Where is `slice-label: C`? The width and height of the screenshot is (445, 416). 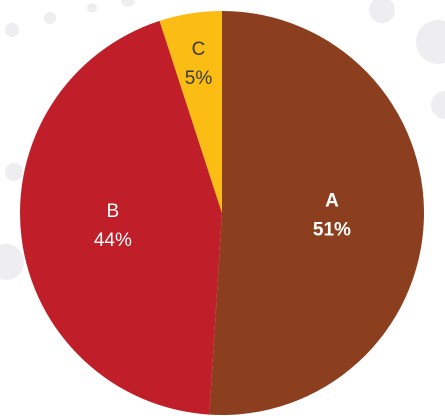 slice-label: C is located at coordinates (199, 49).